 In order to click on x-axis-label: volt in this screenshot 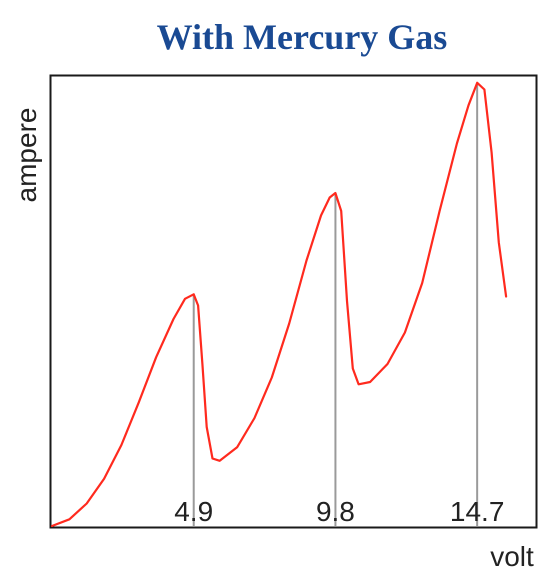, I will do `click(512, 555)`.